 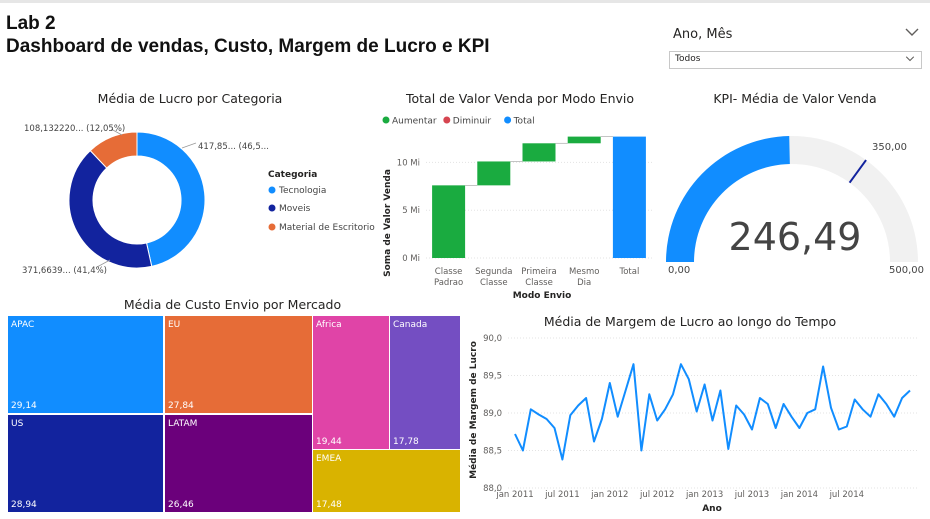 I want to click on waterfall-ytick: 10 Mi, so click(x=408, y=163).